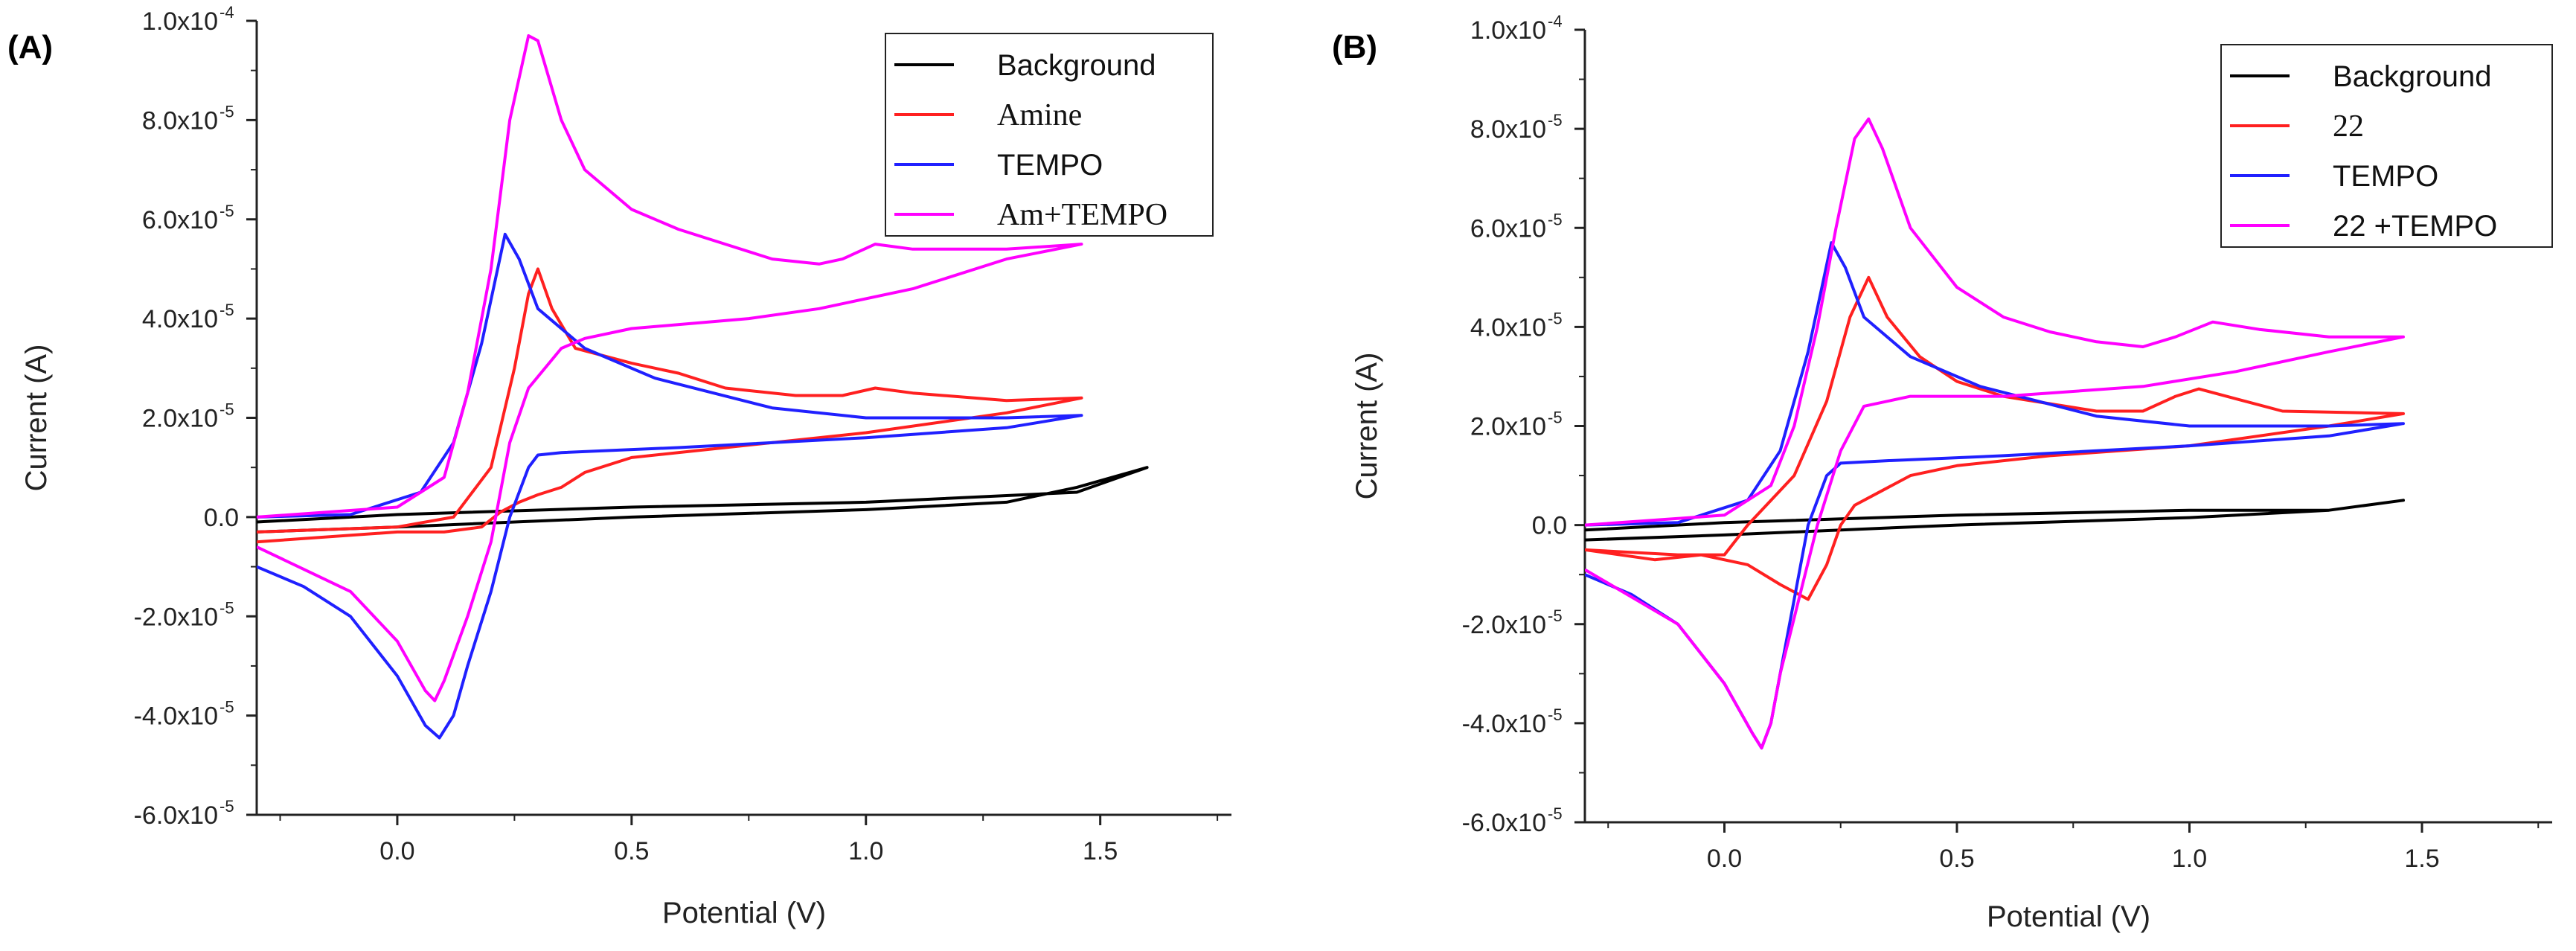 Image resolution: width=2576 pixels, height=951 pixels. Describe the element at coordinates (2415, 226) in the screenshot. I see `legend-label: 22 +TEMPO` at that location.